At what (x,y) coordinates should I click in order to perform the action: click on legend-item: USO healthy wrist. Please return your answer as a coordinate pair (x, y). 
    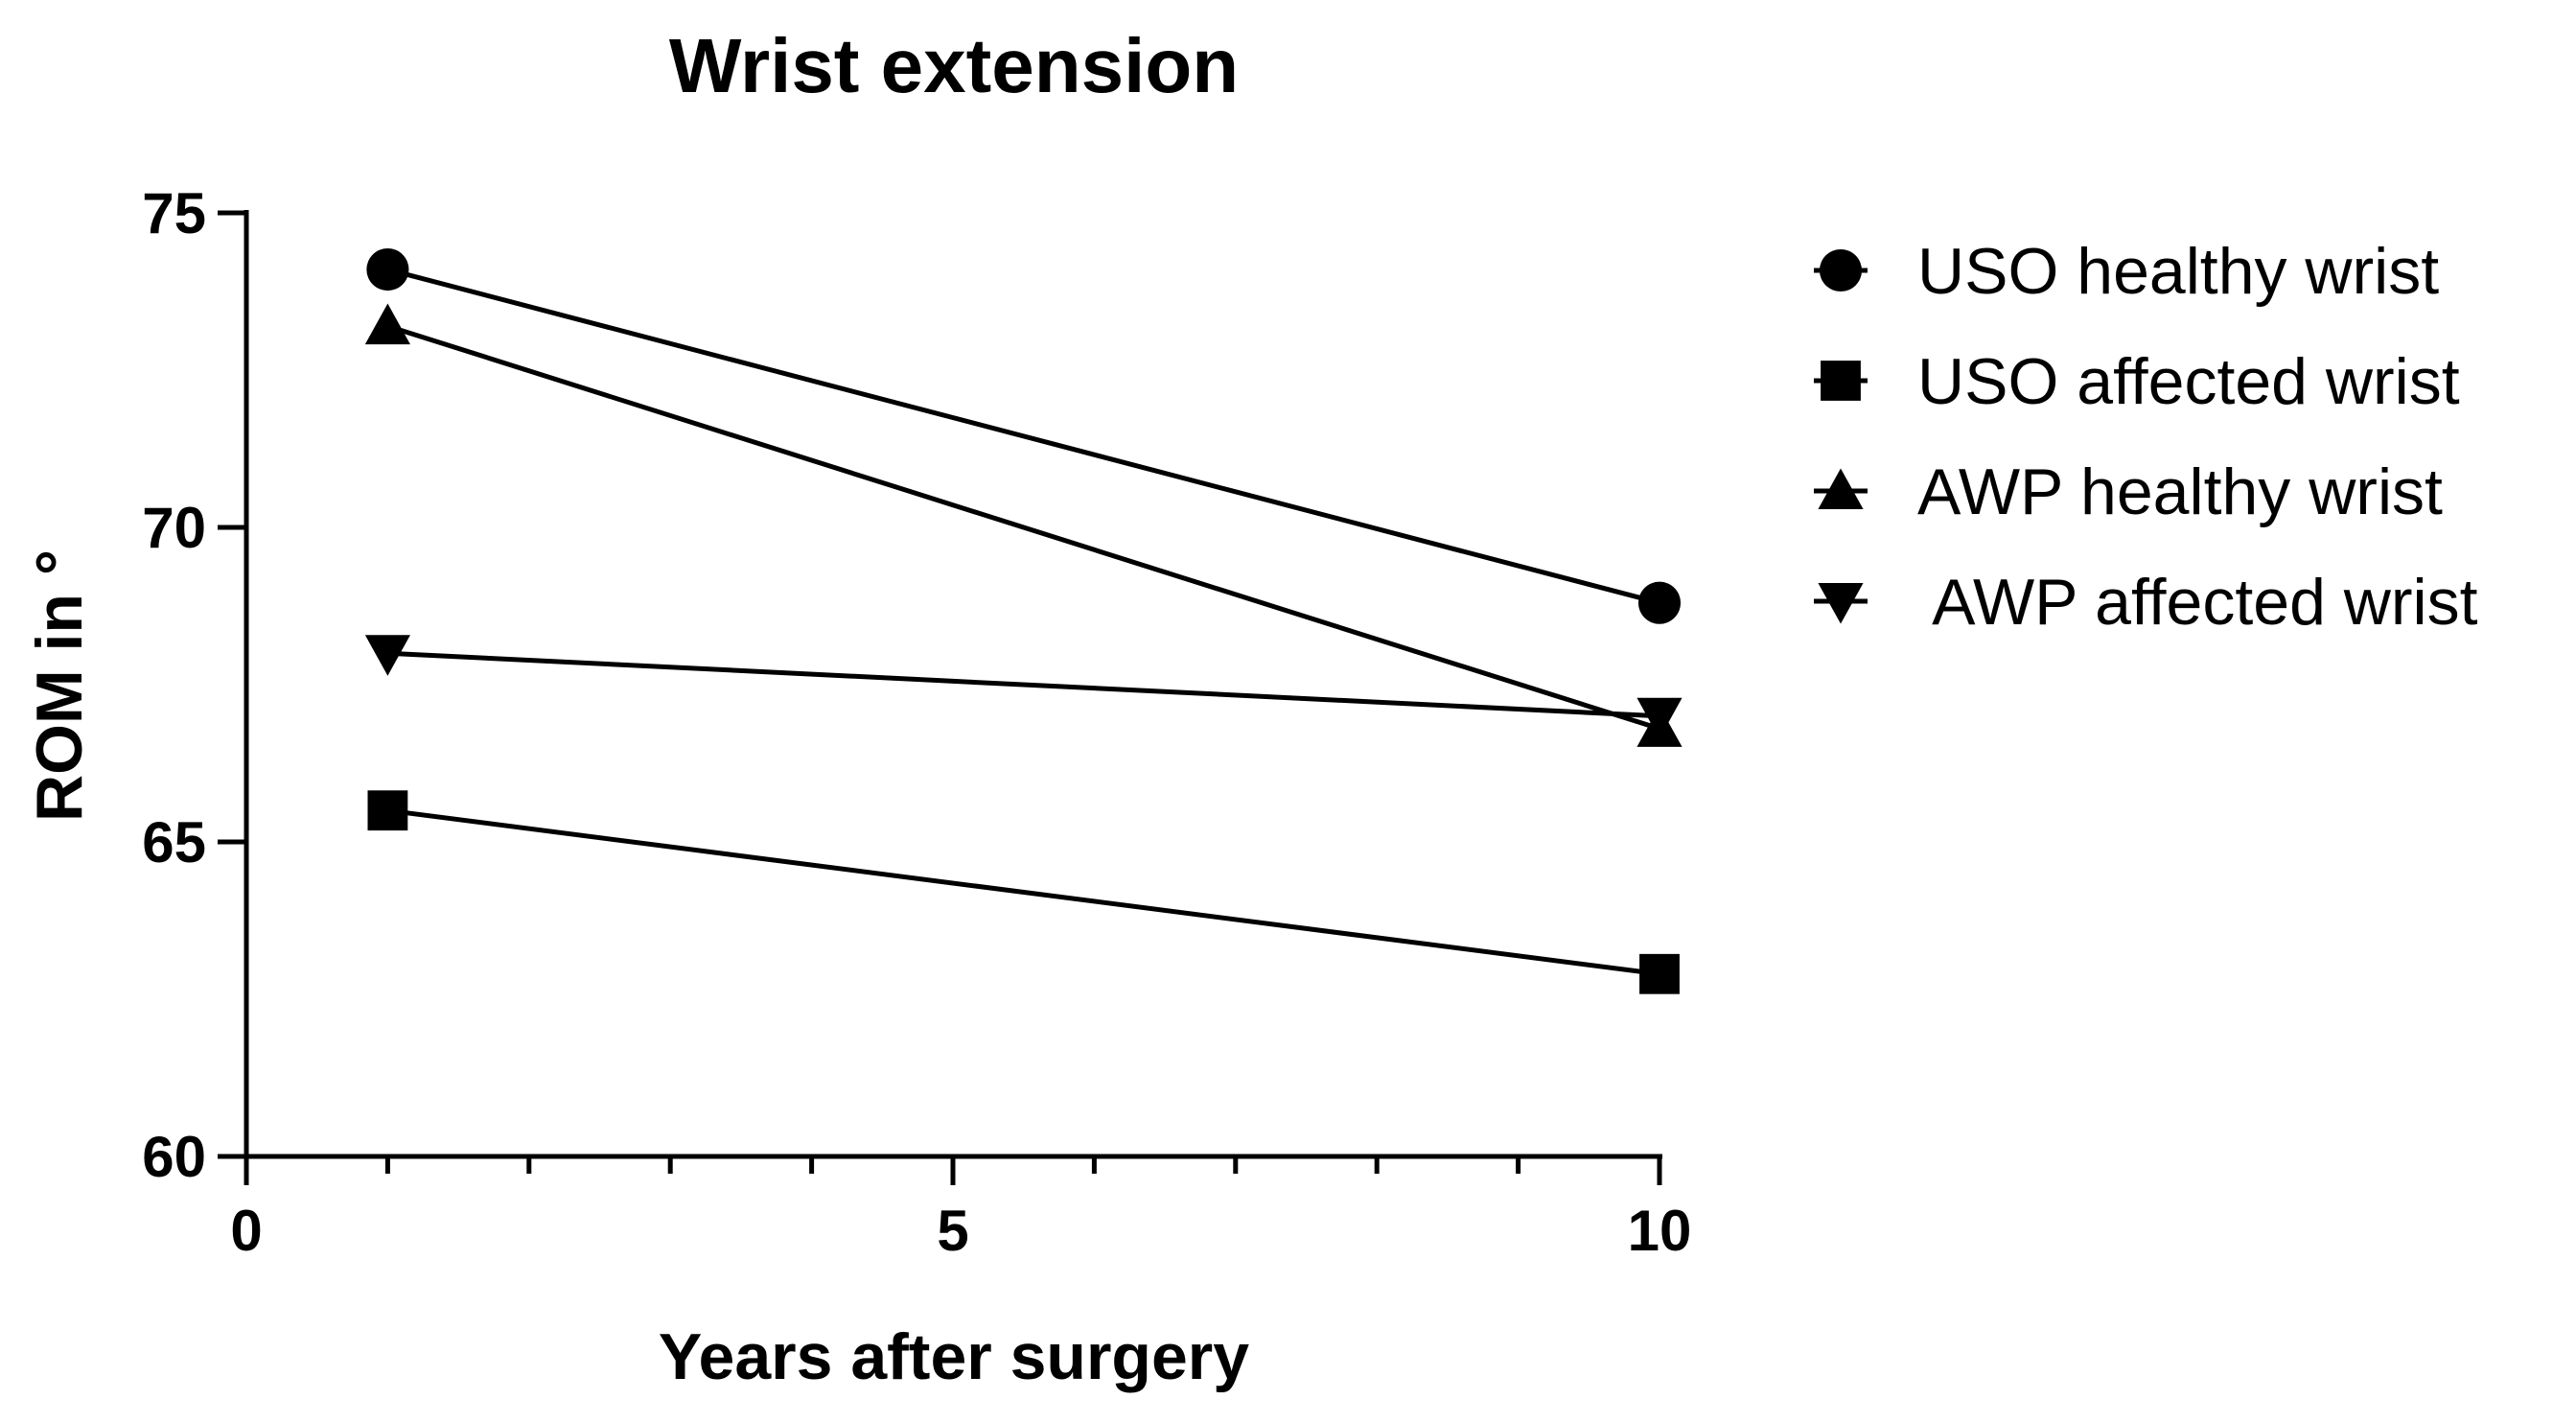
    Looking at the image, I should click on (2126, 271).